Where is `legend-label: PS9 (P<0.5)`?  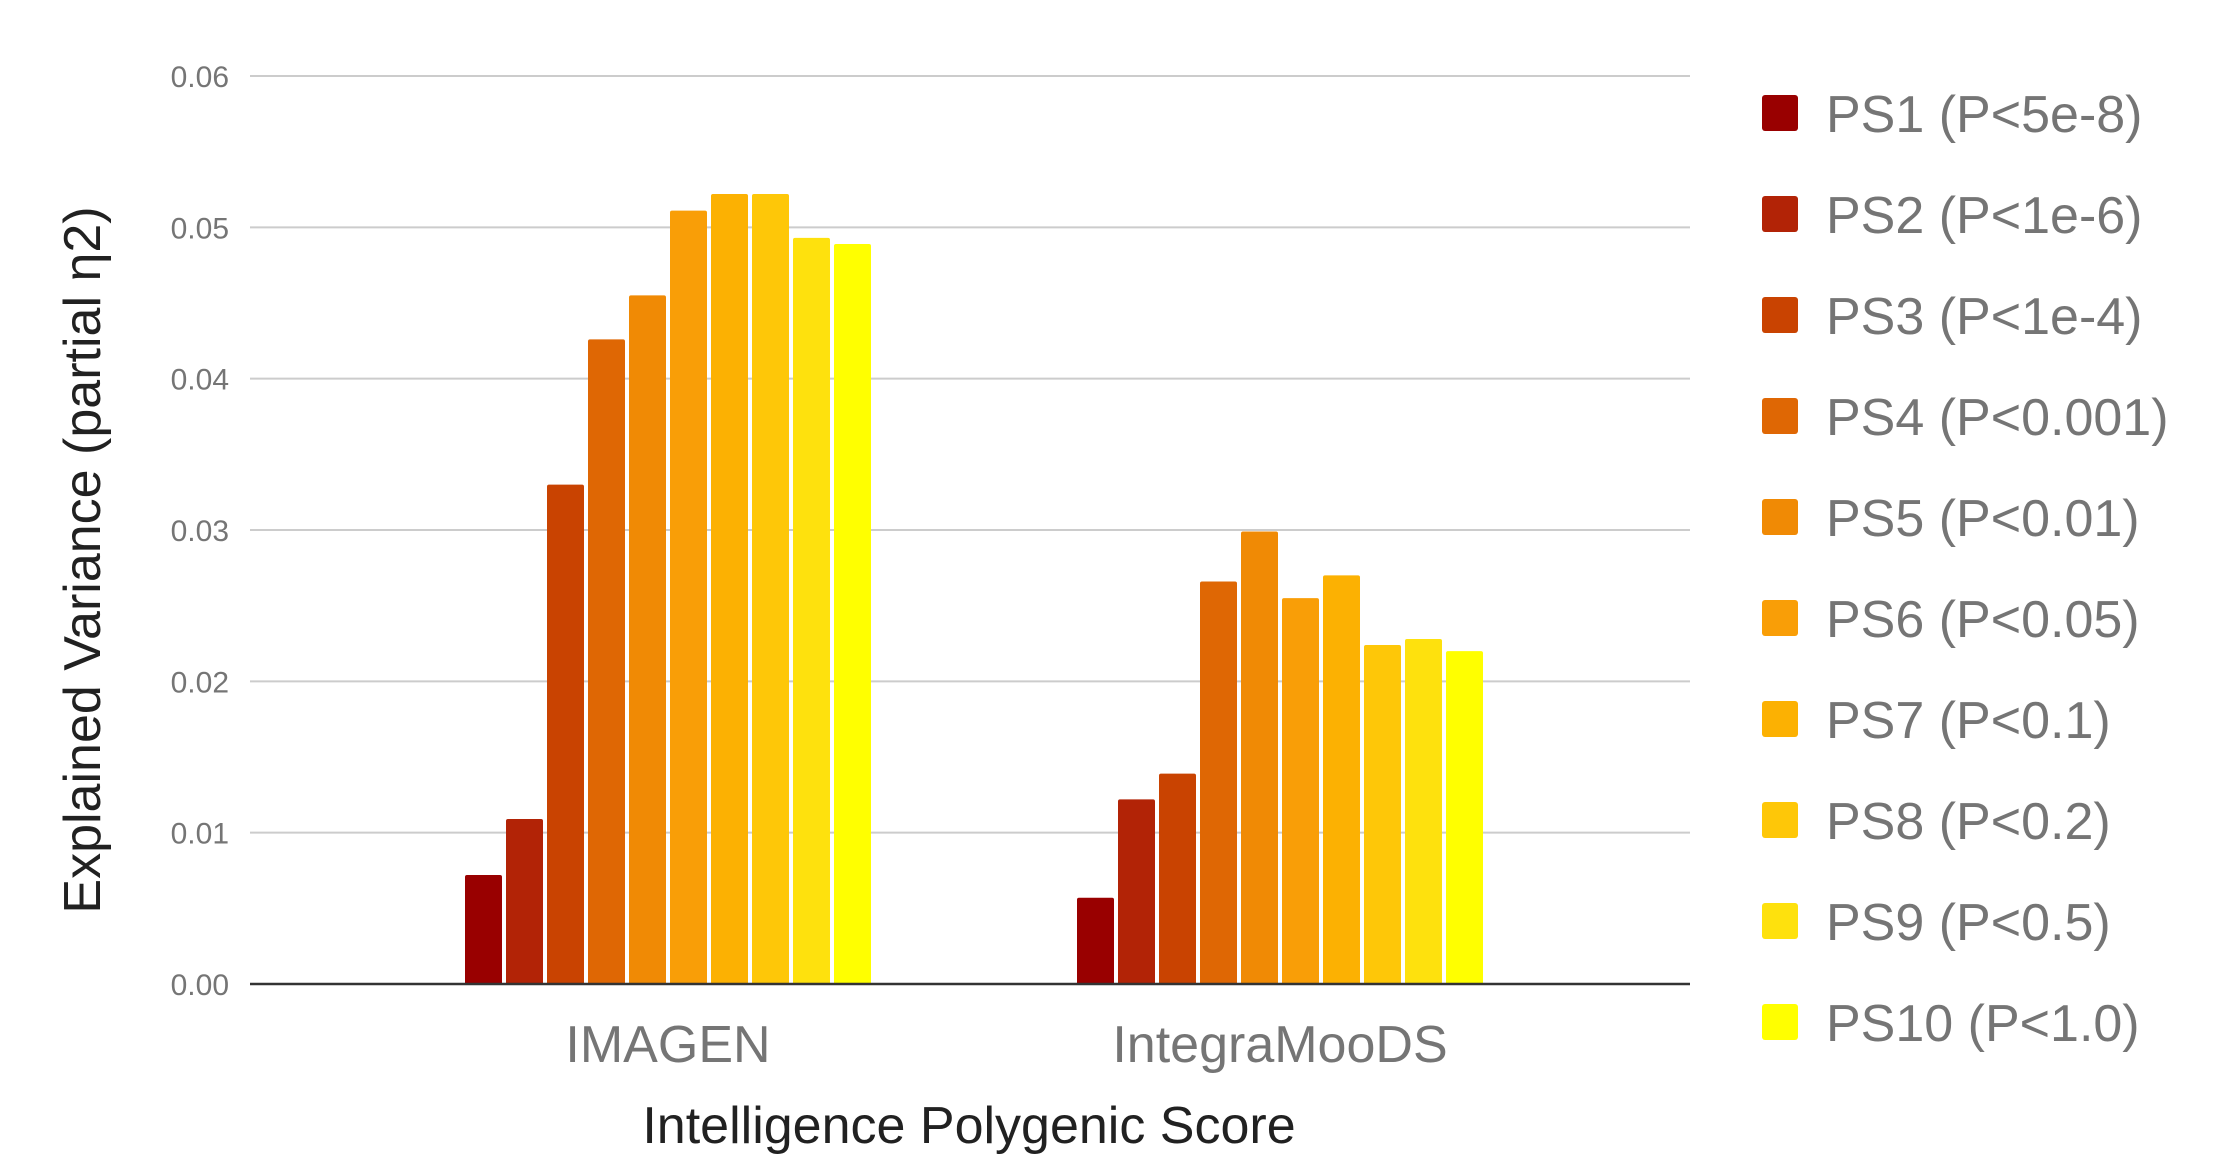 legend-label: PS9 (P<0.5) is located at coordinates (1968, 923).